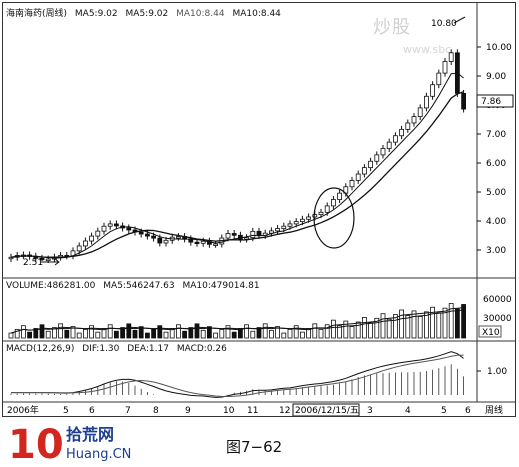  Describe the element at coordinates (334, 218) in the screenshot. I see `highlight-circle` at that location.